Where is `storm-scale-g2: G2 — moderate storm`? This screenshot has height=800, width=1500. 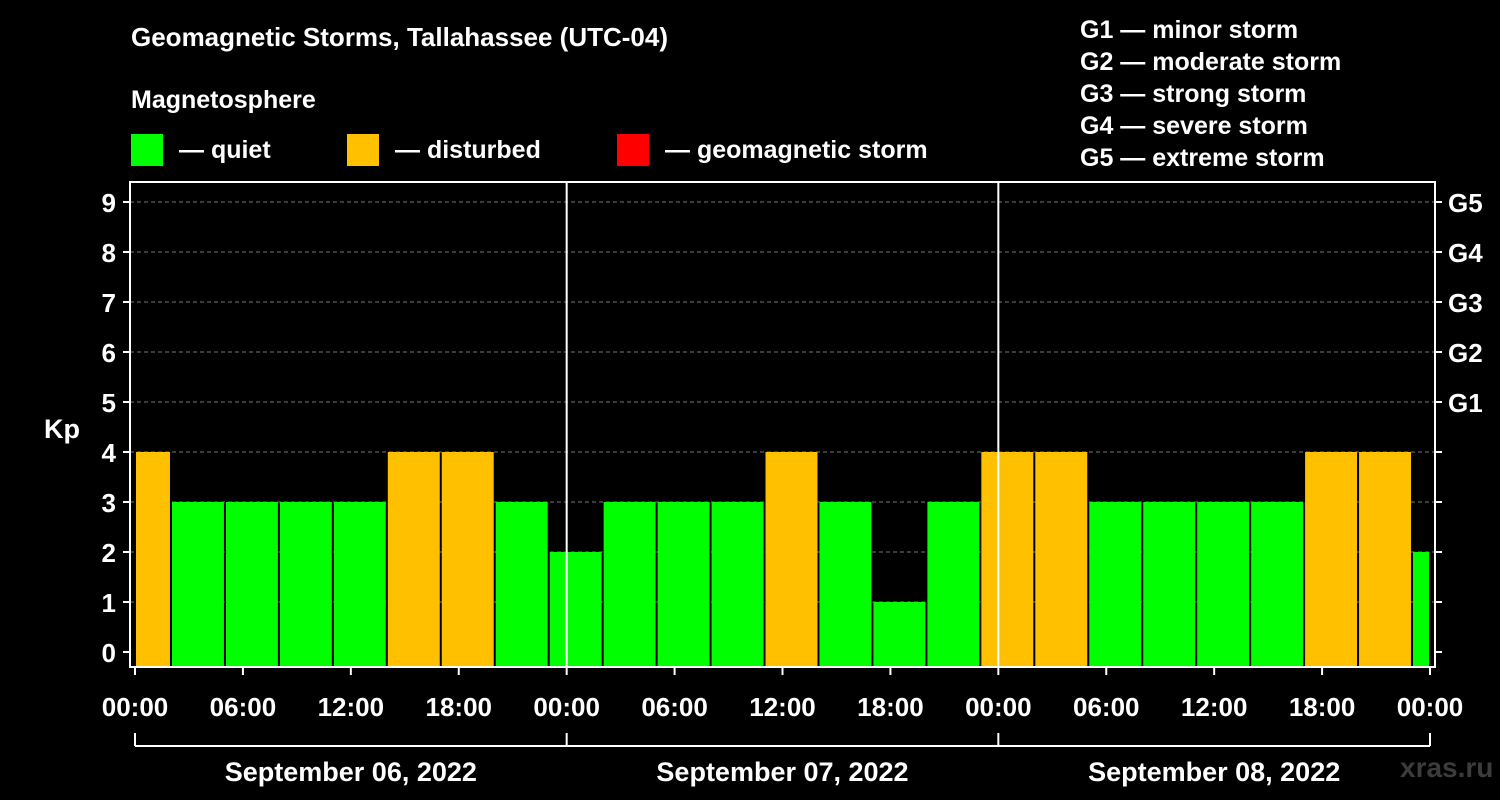 storm-scale-g2: G2 — moderate storm is located at coordinates (1211, 62).